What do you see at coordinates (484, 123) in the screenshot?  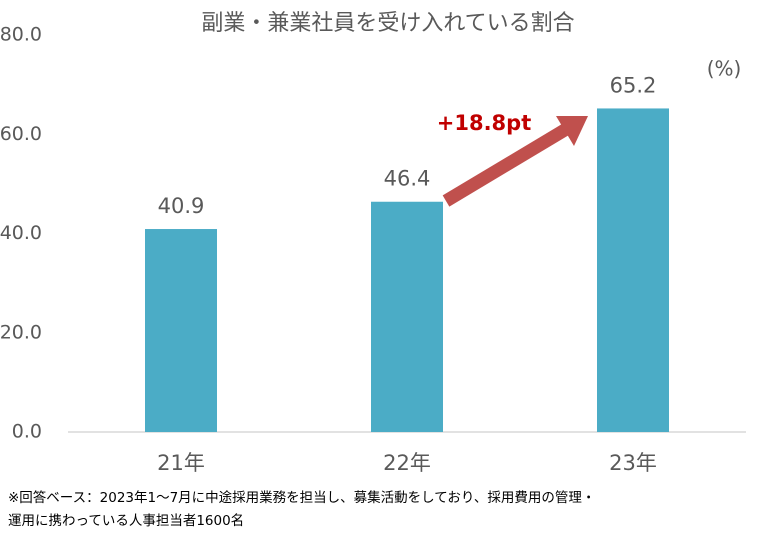 I see `annotation: +18.8pt` at bounding box center [484, 123].